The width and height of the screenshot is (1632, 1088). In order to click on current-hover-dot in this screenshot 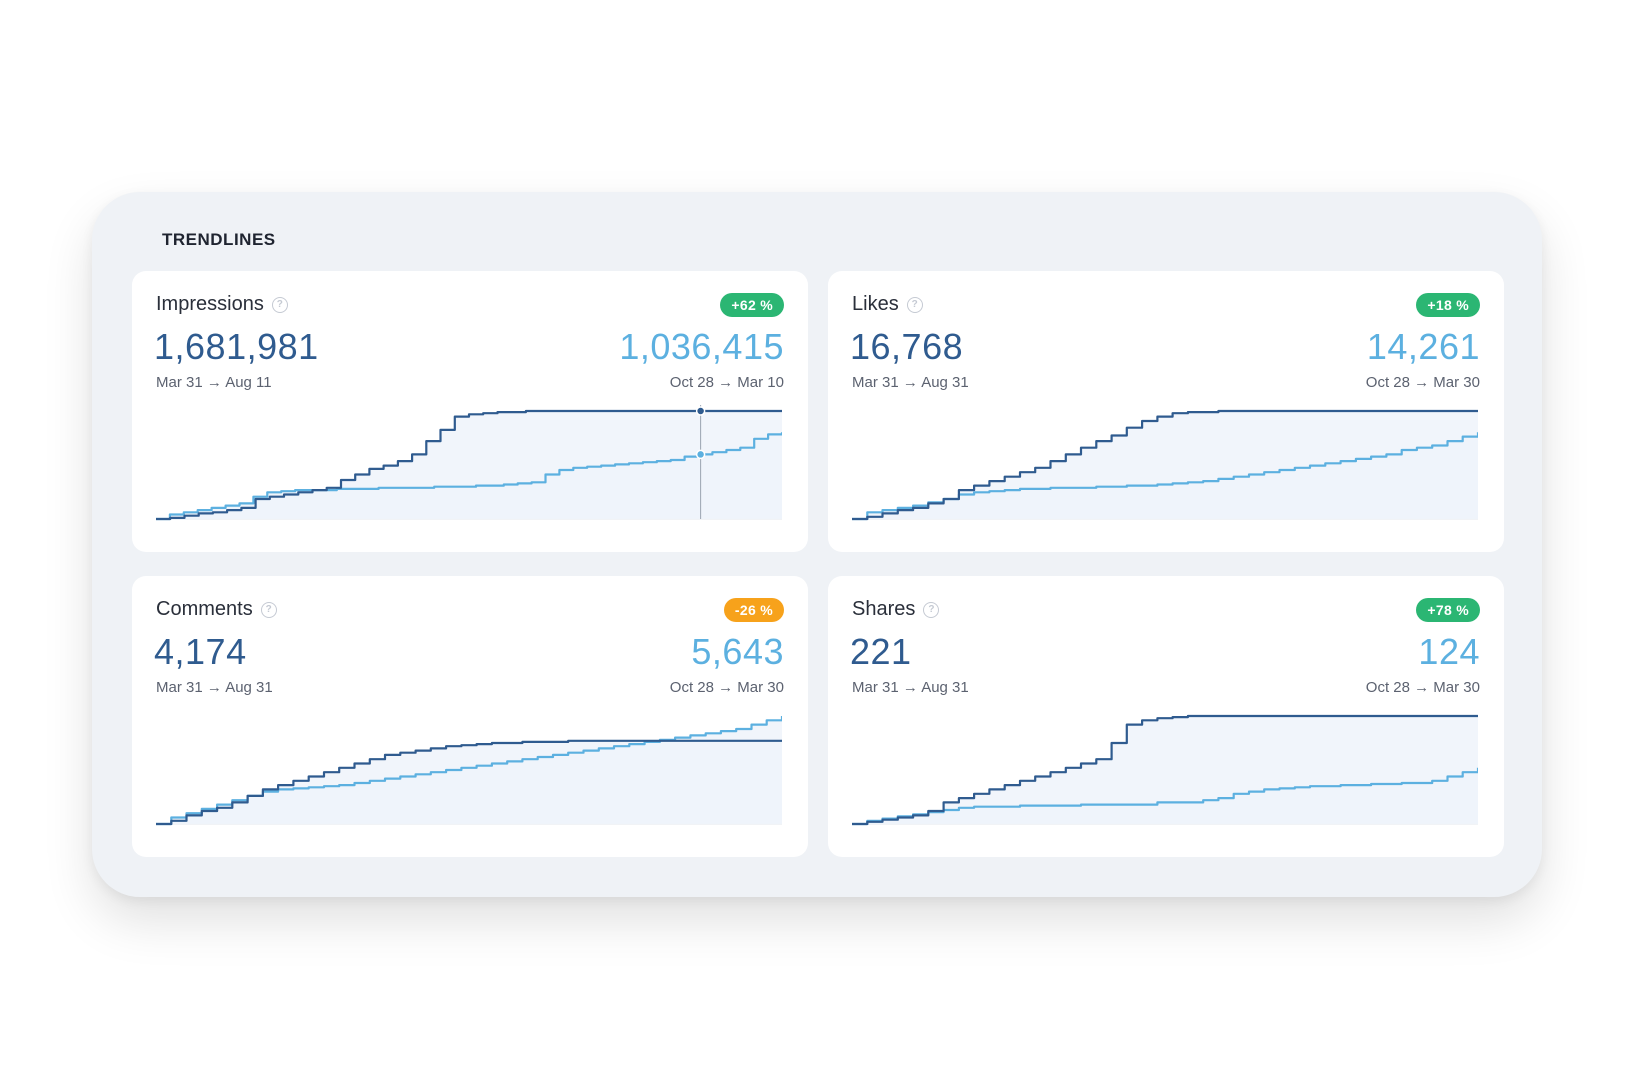, I will do `click(700, 411)`.